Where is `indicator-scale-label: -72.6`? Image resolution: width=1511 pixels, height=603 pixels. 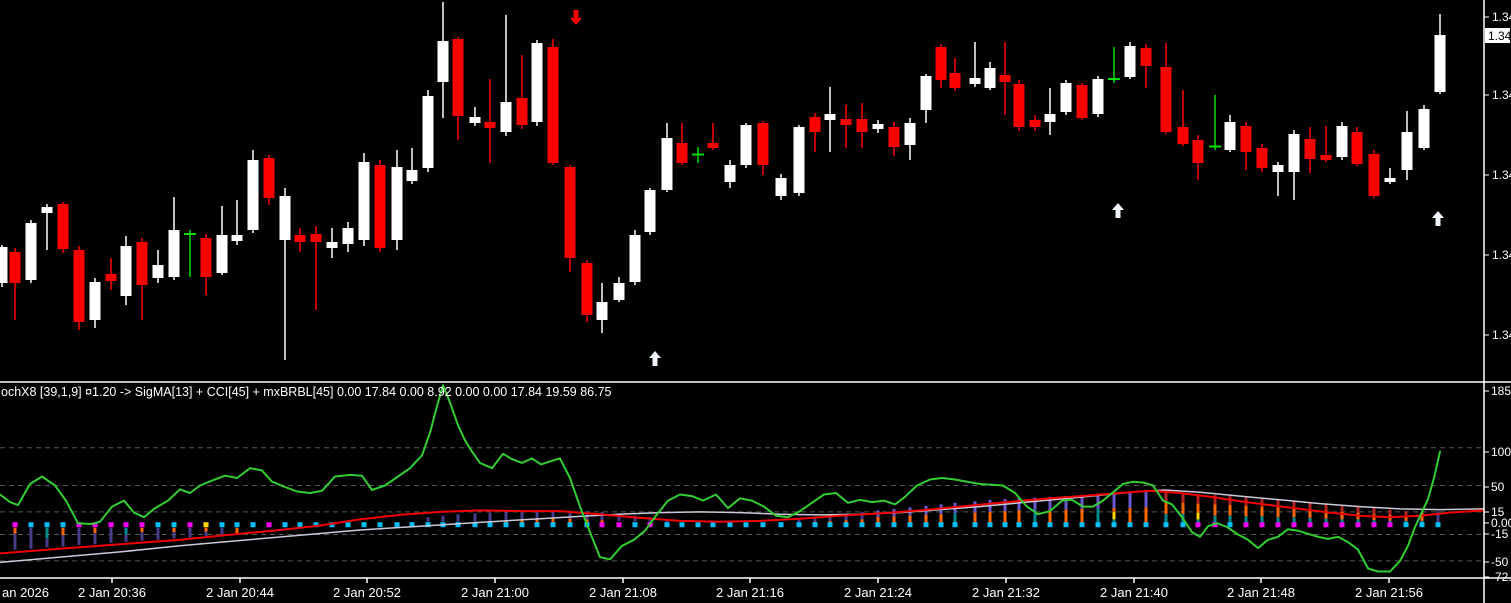
indicator-scale-label: -72.6 is located at coordinates (1501, 577).